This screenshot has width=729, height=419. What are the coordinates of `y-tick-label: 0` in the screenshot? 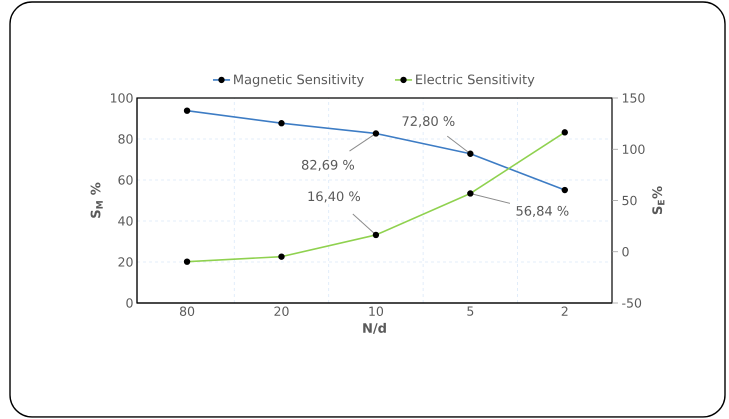 It's located at (129, 303).